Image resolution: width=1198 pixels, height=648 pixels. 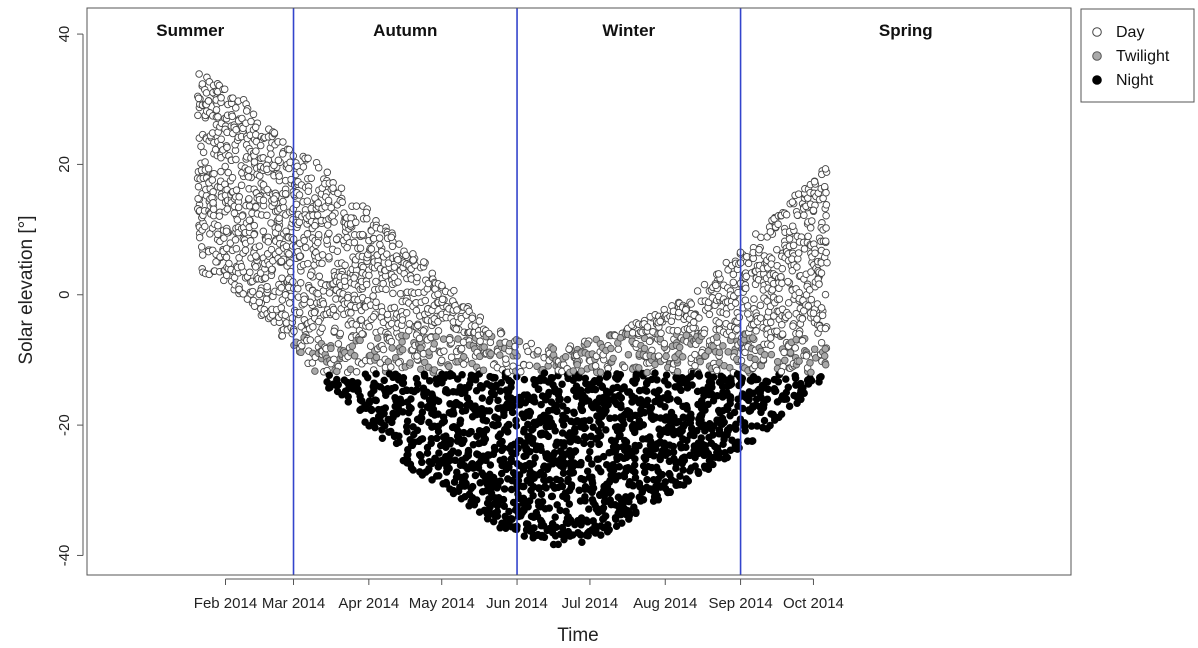 What do you see at coordinates (1135, 80) in the screenshot?
I see `legend-label-night: Night` at bounding box center [1135, 80].